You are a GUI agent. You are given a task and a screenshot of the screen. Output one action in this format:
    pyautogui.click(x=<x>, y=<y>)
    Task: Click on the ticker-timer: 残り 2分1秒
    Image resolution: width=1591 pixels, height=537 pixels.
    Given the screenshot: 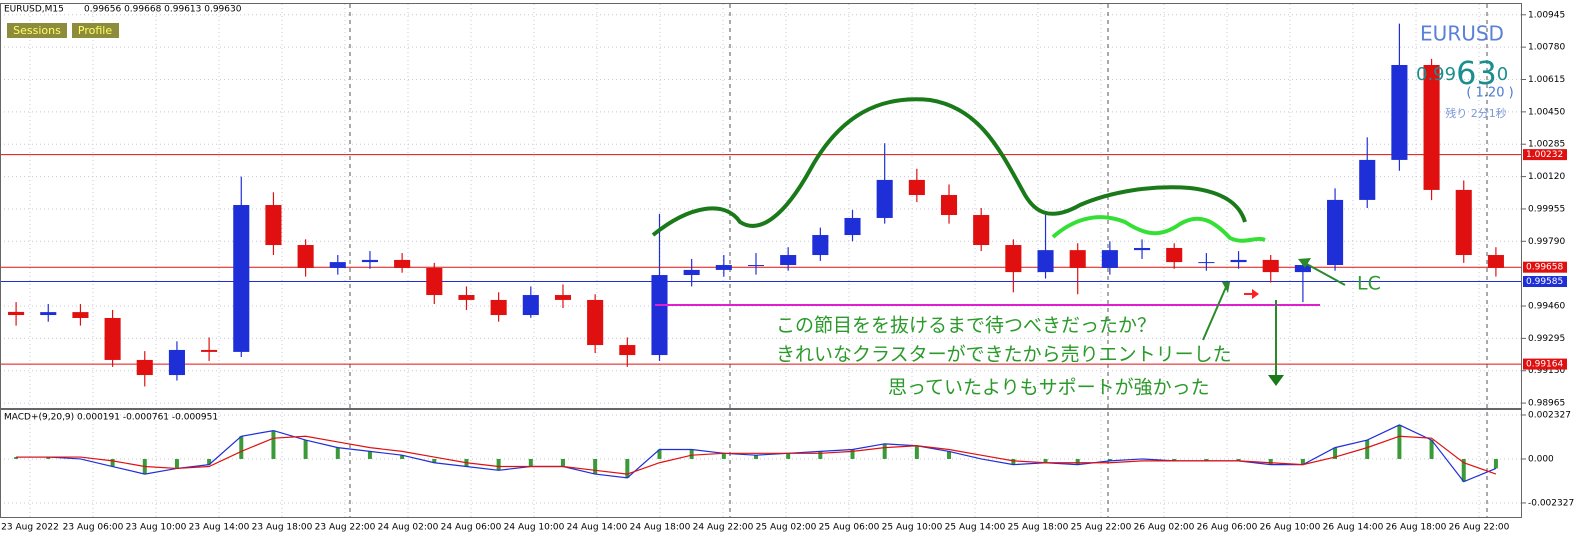 What is the action you would take?
    pyautogui.click(x=1476, y=113)
    